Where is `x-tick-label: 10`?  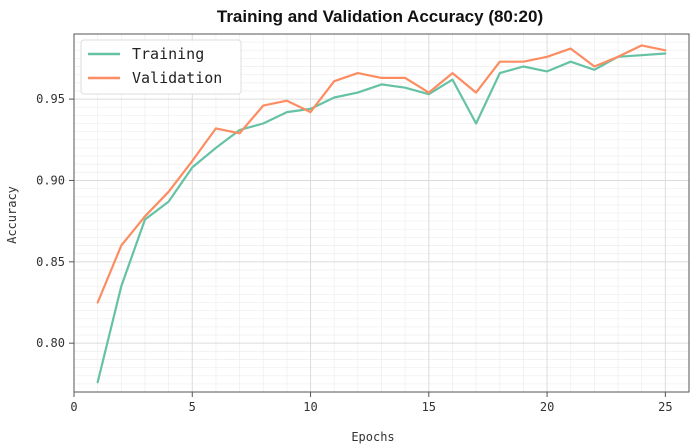
x-tick-label: 10 is located at coordinates (310, 407).